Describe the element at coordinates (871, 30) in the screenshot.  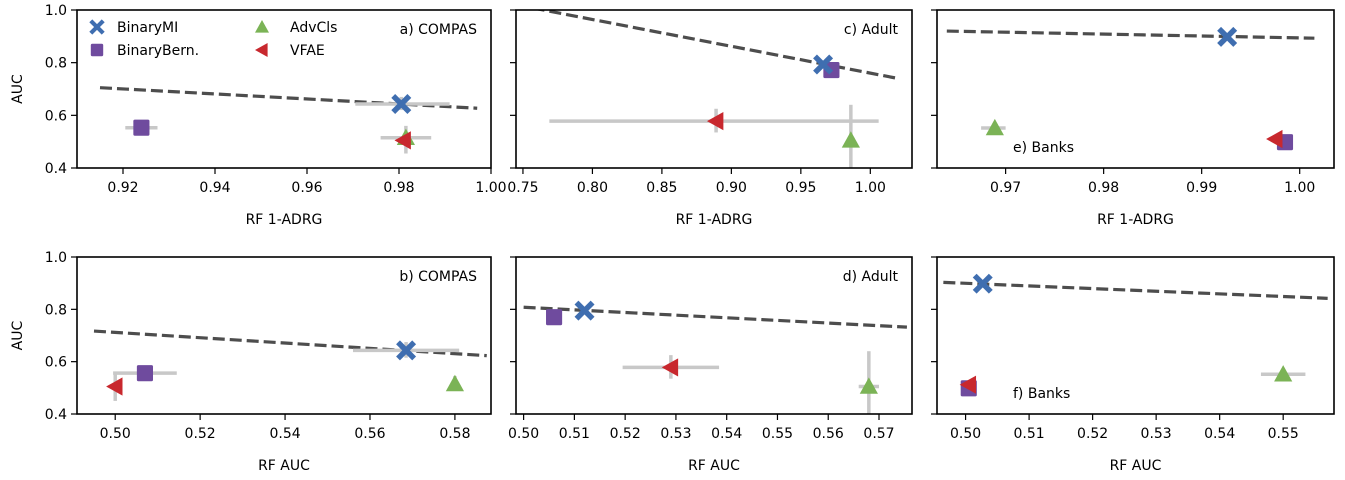
I see `panel-label: c) Adult` at that location.